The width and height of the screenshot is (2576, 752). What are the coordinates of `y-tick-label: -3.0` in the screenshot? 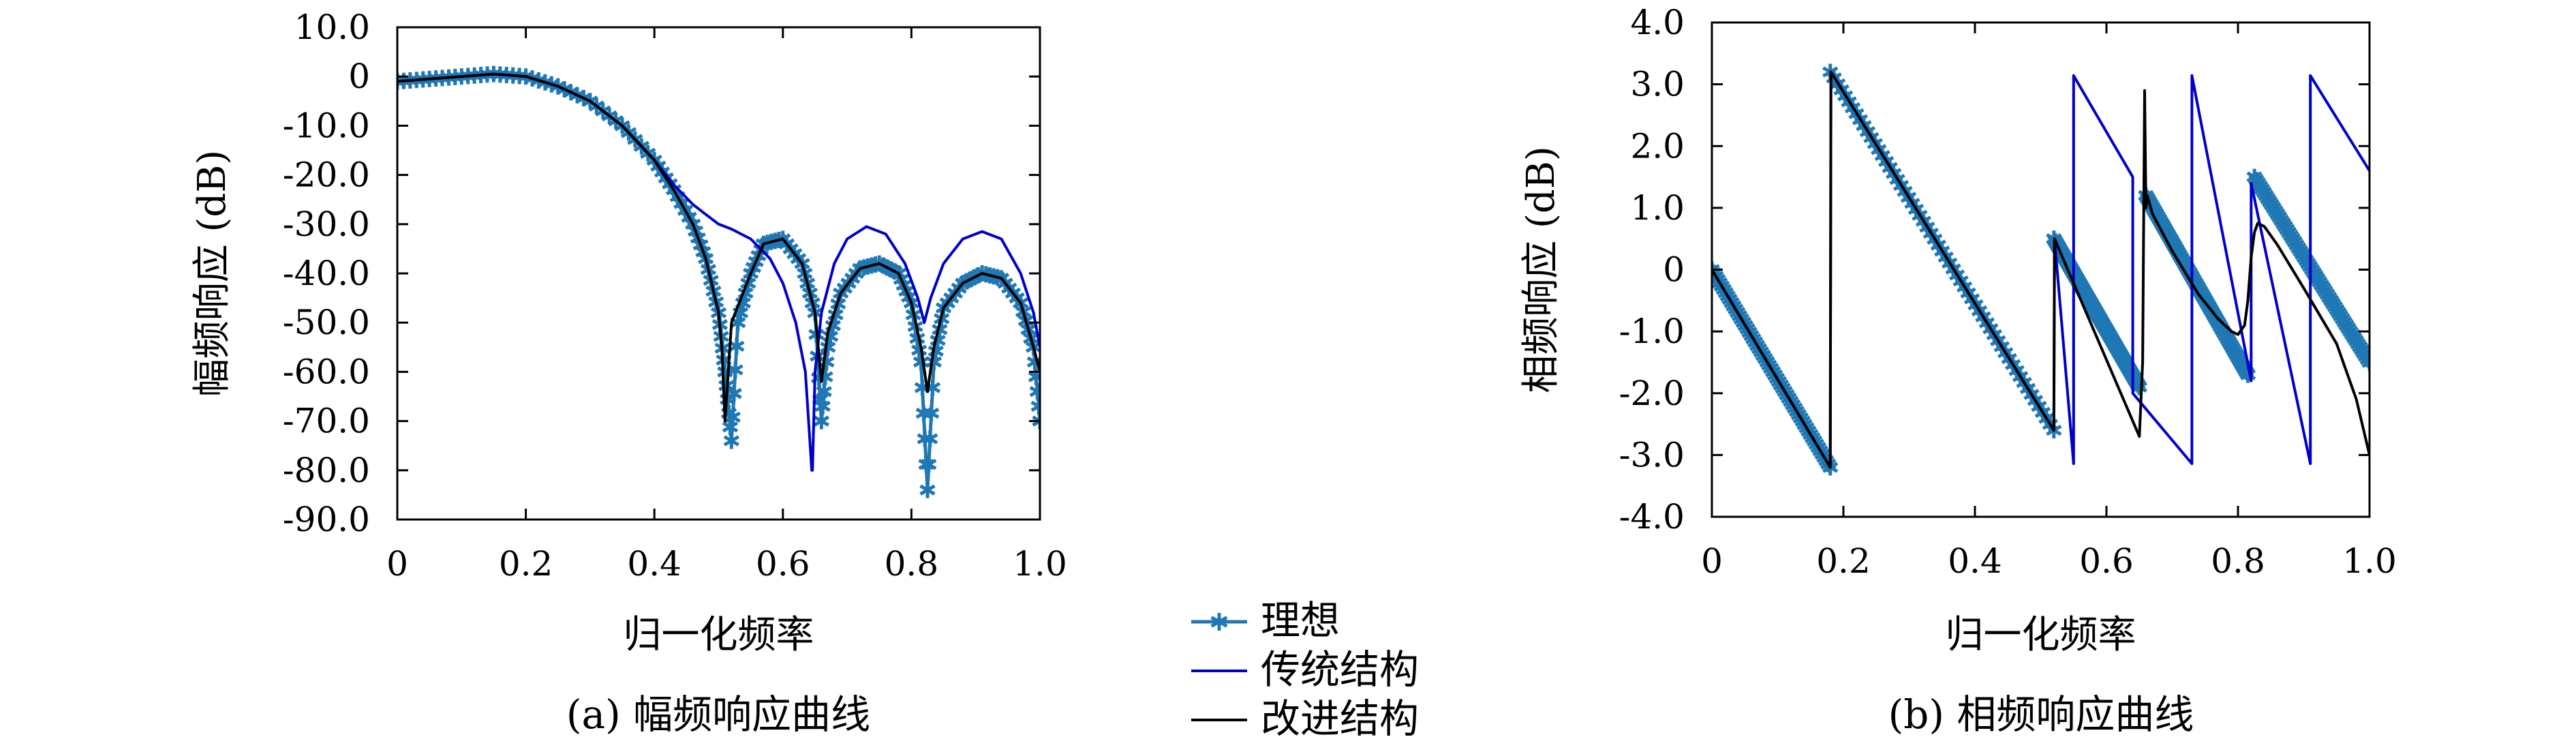 It's located at (1652, 455).